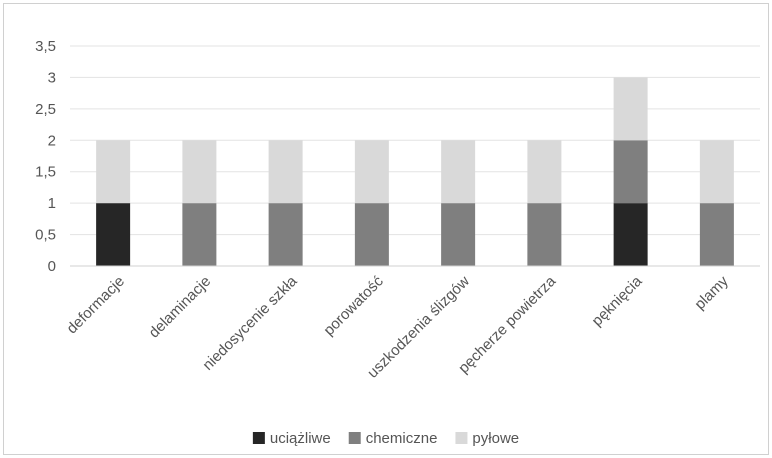 The width and height of the screenshot is (772, 458). Describe the element at coordinates (52, 140) in the screenshot. I see `y-tick-label: 2` at that location.